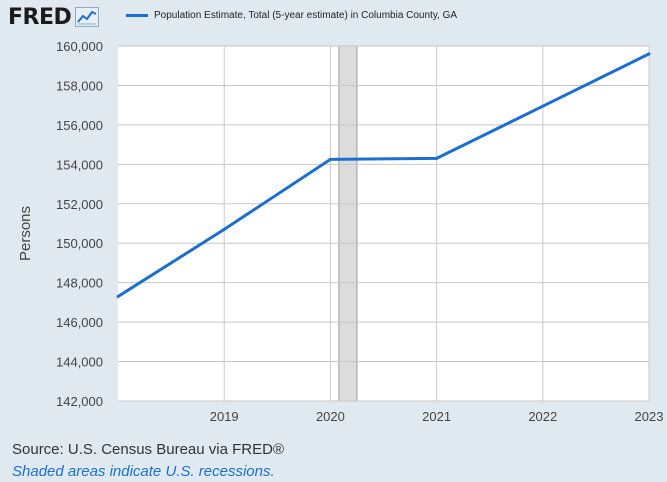 The width and height of the screenshot is (667, 482). I want to click on y-tick-label: 160,000, so click(79, 46).